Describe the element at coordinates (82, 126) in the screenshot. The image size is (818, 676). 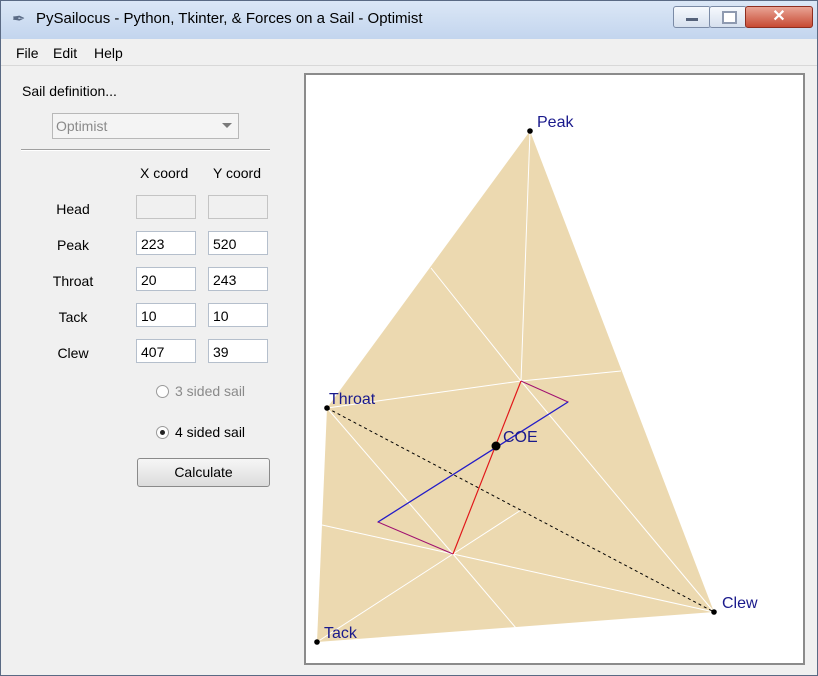
I see `sail-type-value: Optimist` at that location.